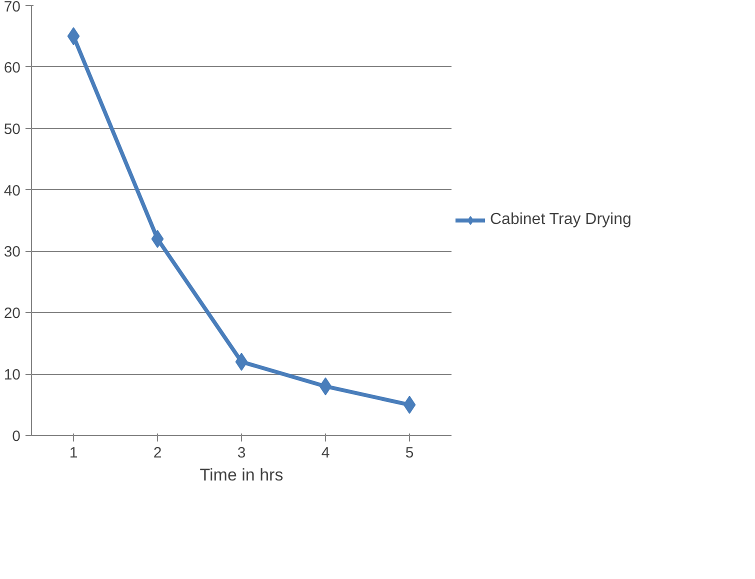  Describe the element at coordinates (12, 129) in the screenshot. I see `y-tick-label: 50` at that location.